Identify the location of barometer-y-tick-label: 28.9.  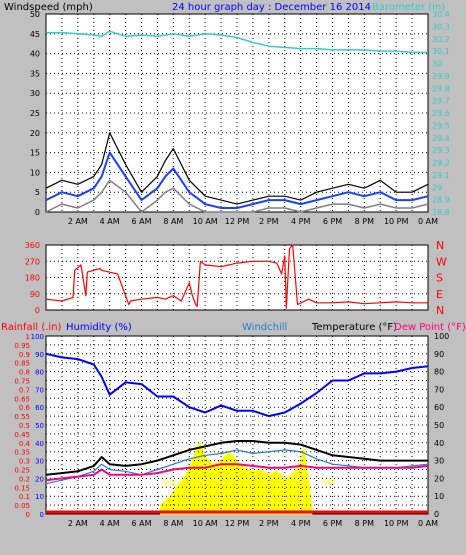
(441, 200).